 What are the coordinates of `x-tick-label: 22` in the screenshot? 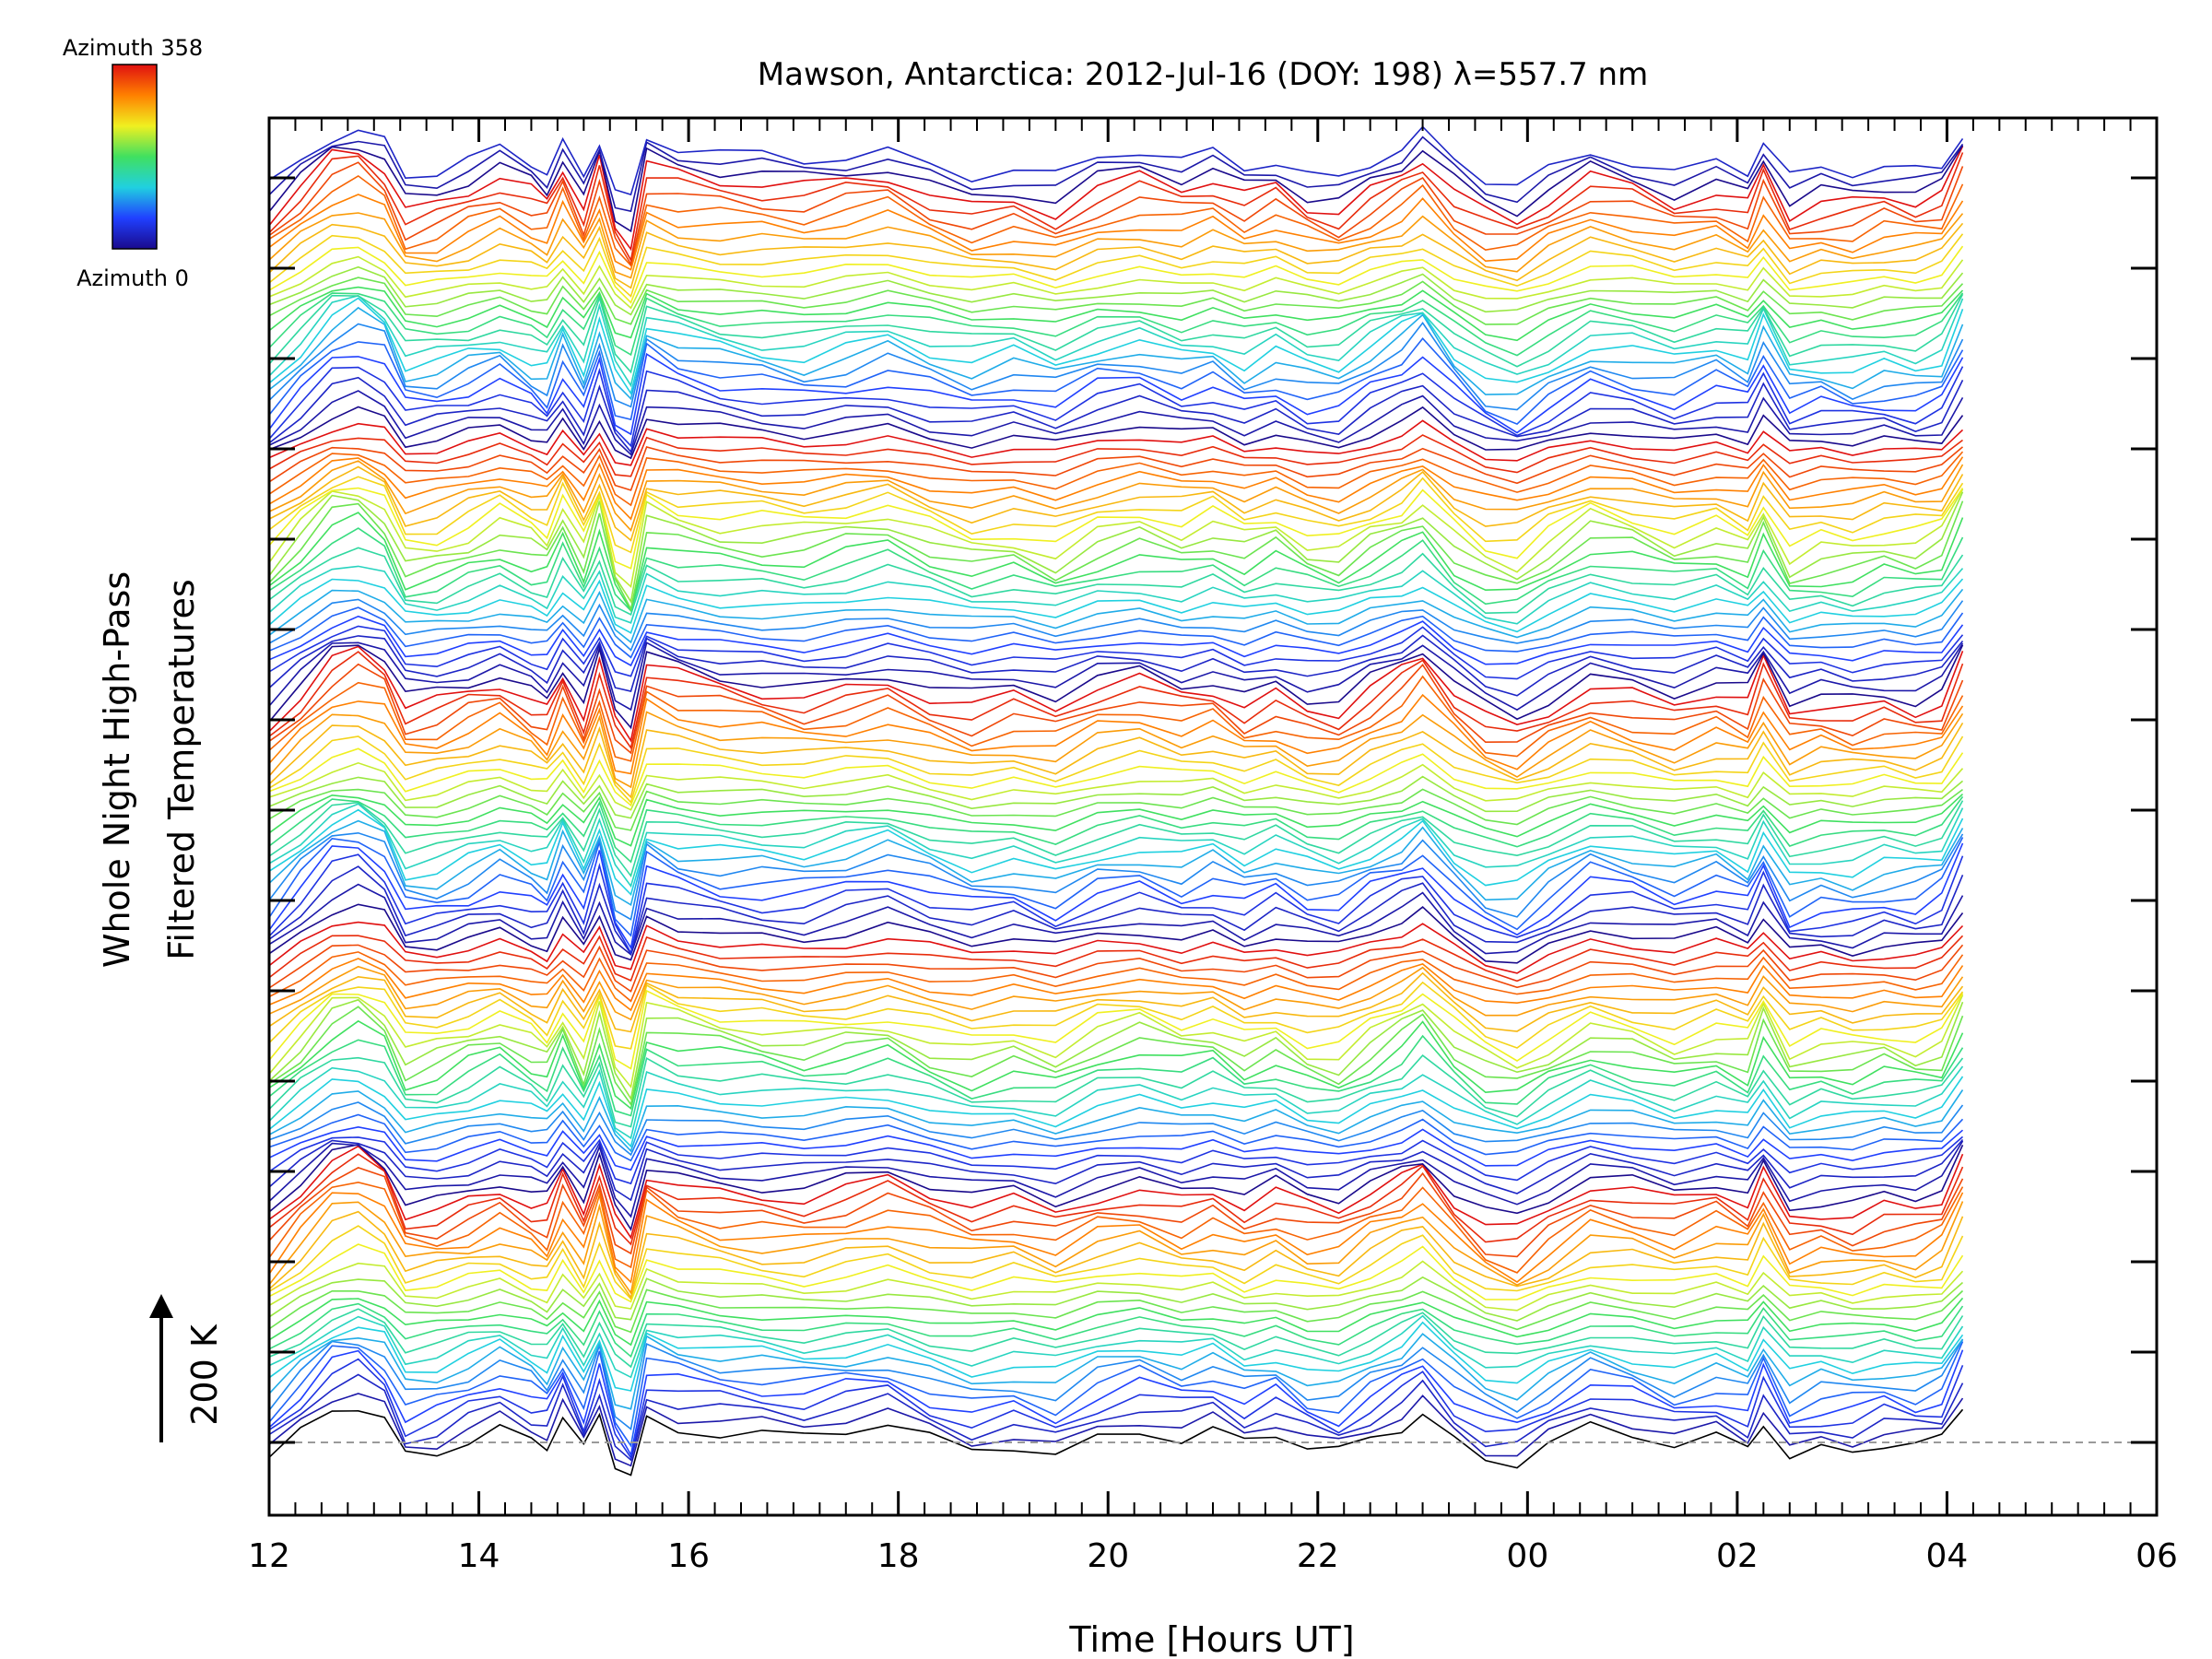 It's located at (1318, 1556).